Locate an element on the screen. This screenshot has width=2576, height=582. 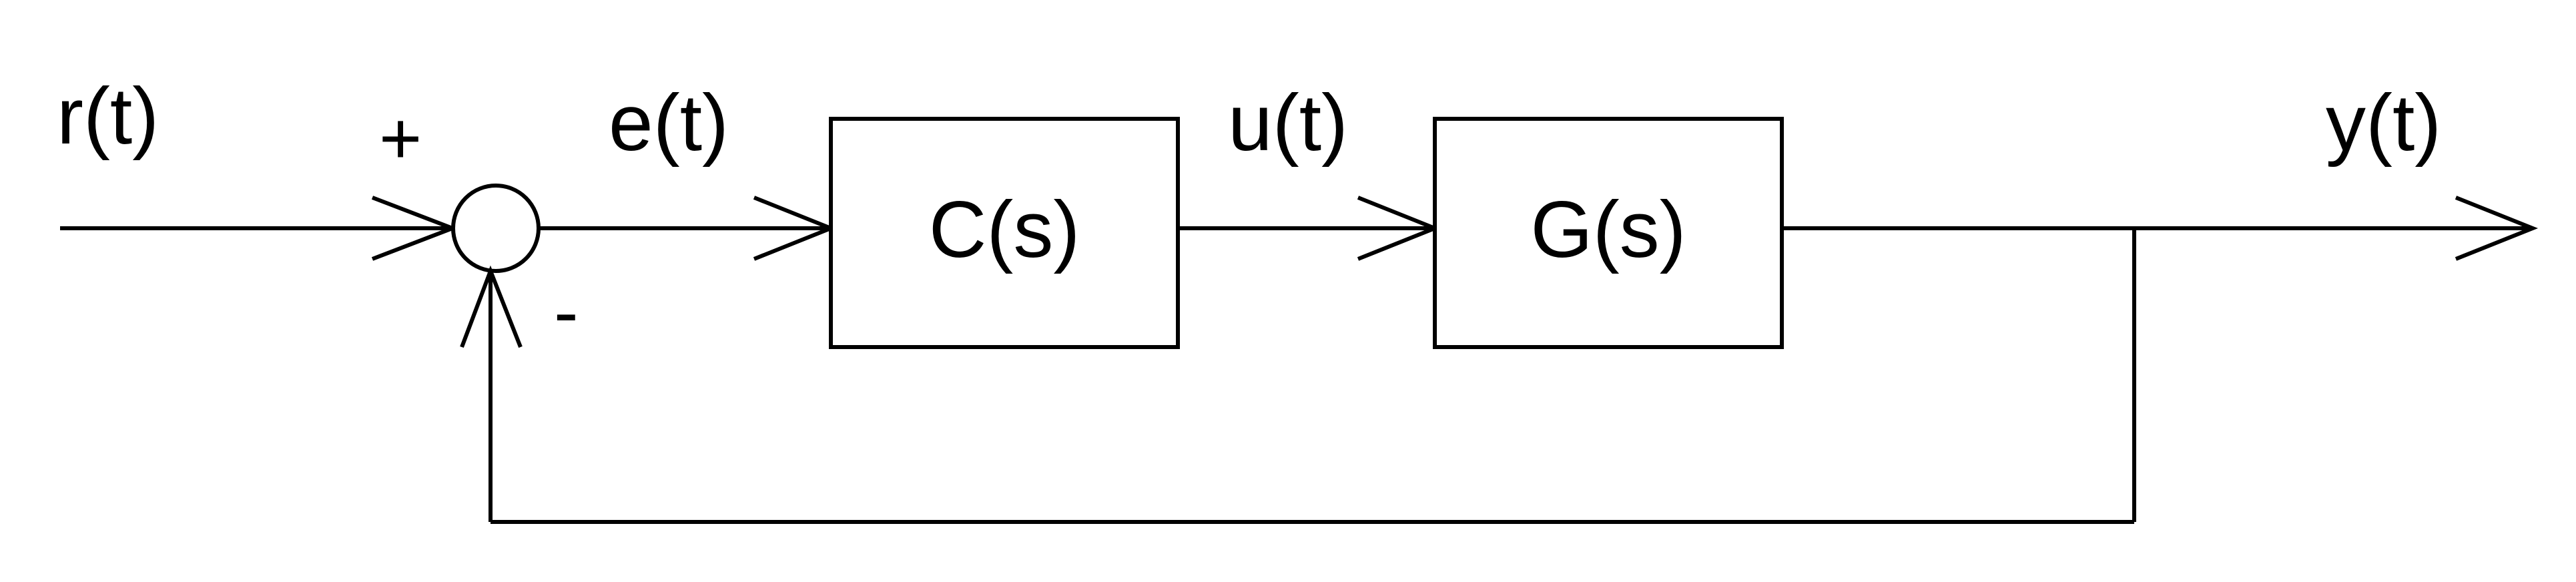
plant-block is located at coordinates (1608, 233).